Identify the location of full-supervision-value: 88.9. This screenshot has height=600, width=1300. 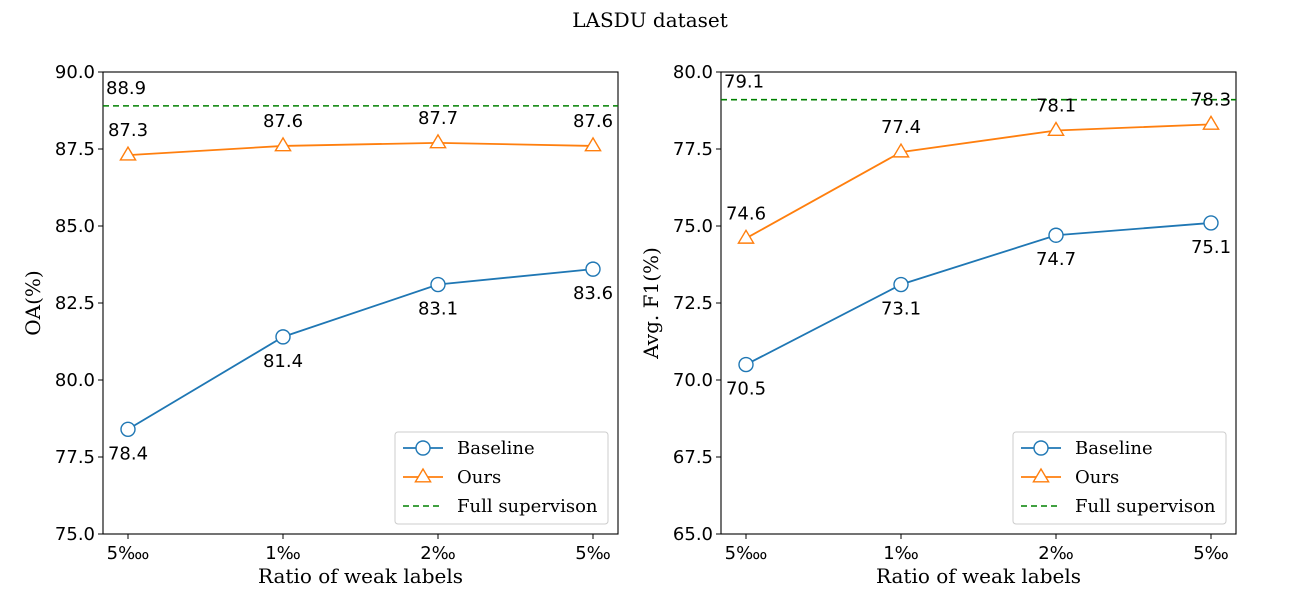
(126, 88).